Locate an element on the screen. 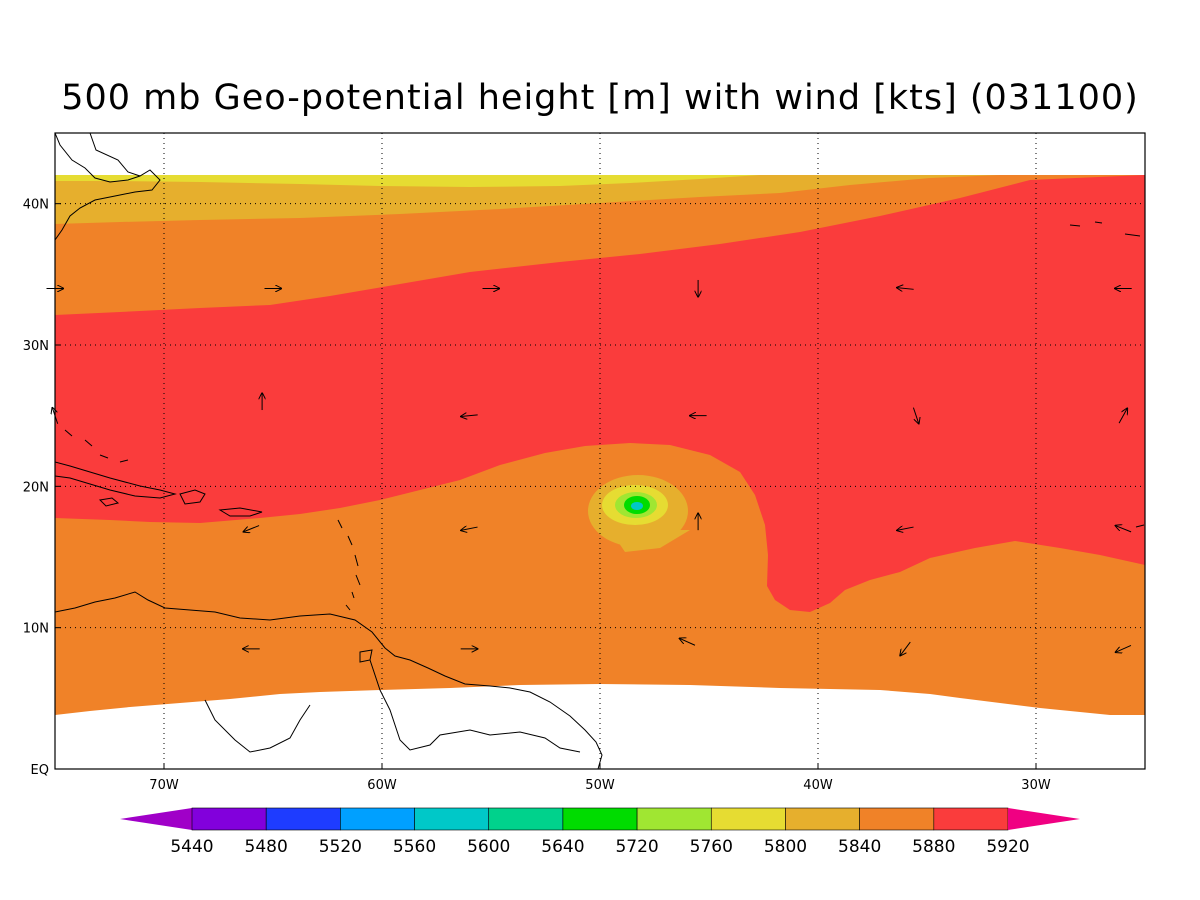  lon-tick-label: 60W is located at coordinates (382, 785).